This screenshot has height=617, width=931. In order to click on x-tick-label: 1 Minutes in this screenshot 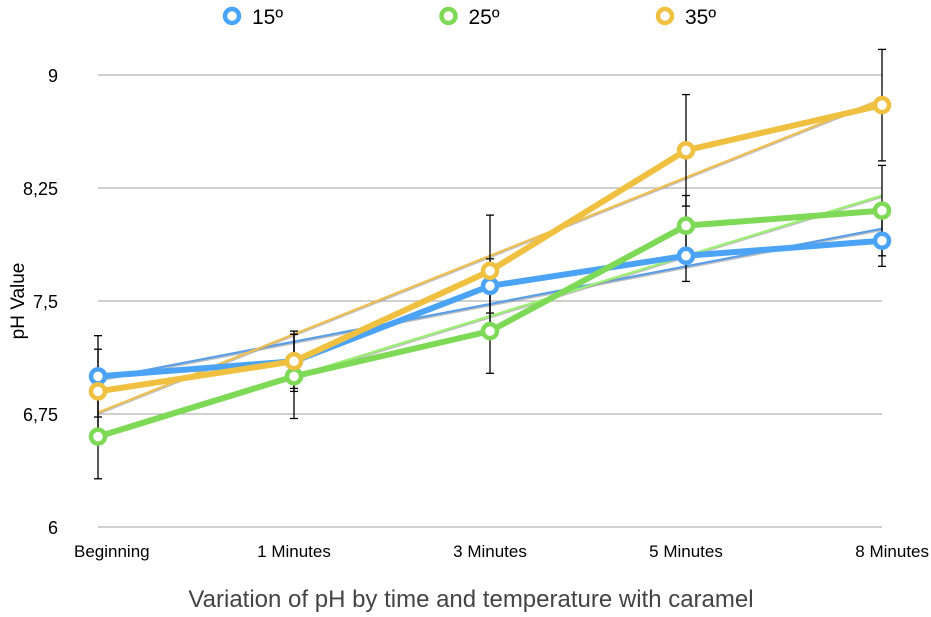, I will do `click(294, 551)`.